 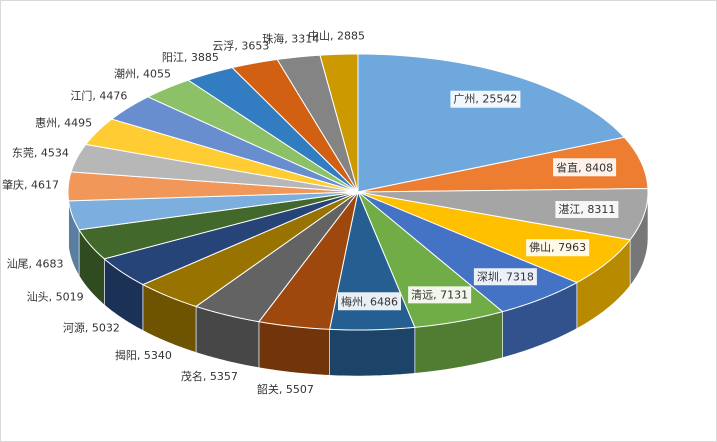 I want to click on data-label: 韶关, 5507, so click(x=285, y=389).